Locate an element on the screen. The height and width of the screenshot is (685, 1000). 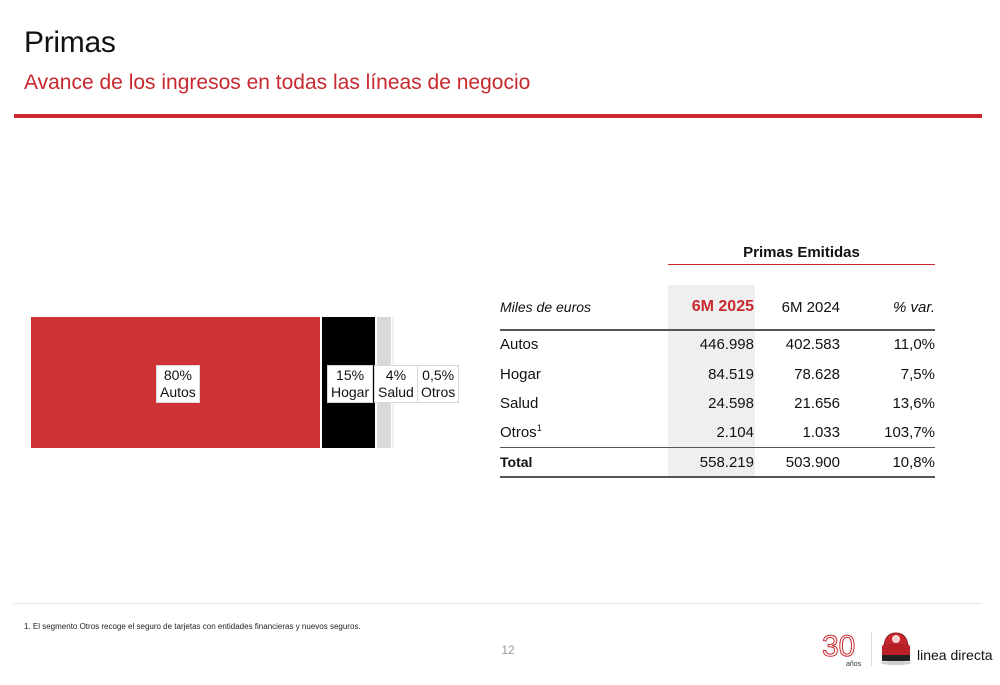
footnote-marker: 1 is located at coordinates (539, 428).